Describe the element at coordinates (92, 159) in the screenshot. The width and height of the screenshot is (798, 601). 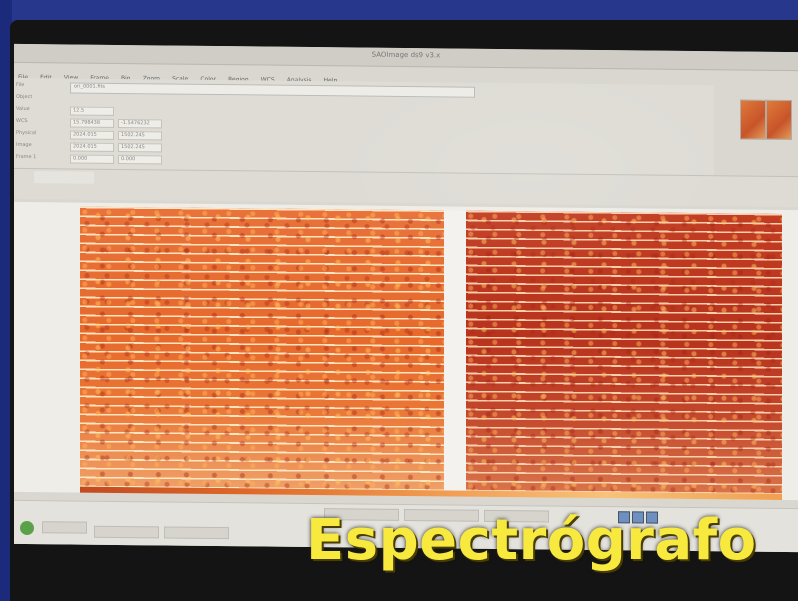
I see `frame-x-readout: 0.000` at that location.